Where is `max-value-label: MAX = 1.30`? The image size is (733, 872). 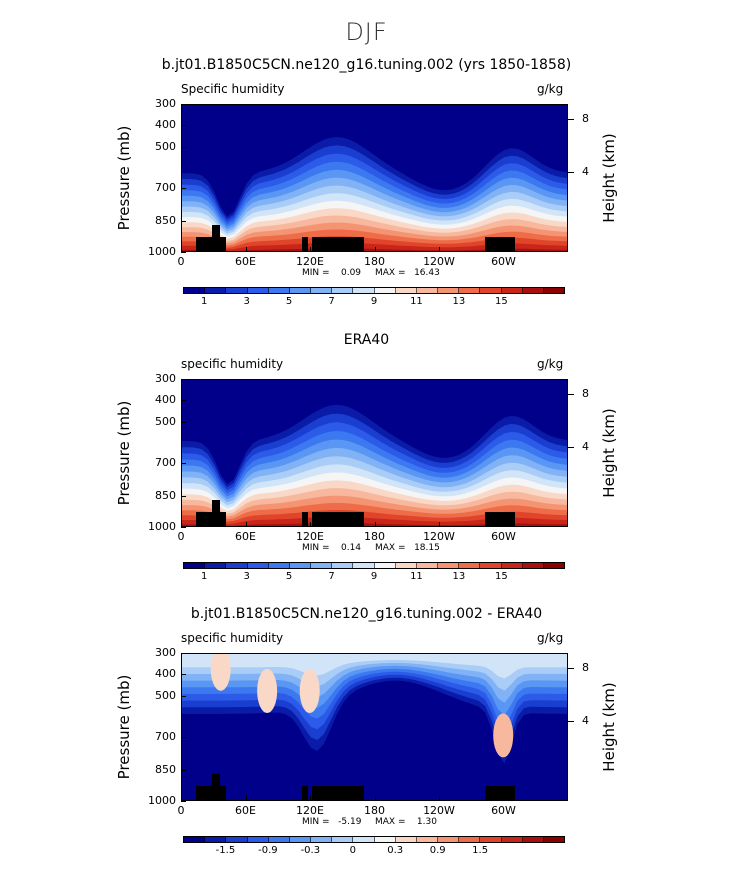 max-value-label: MAX = 1.30 is located at coordinates (406, 822).